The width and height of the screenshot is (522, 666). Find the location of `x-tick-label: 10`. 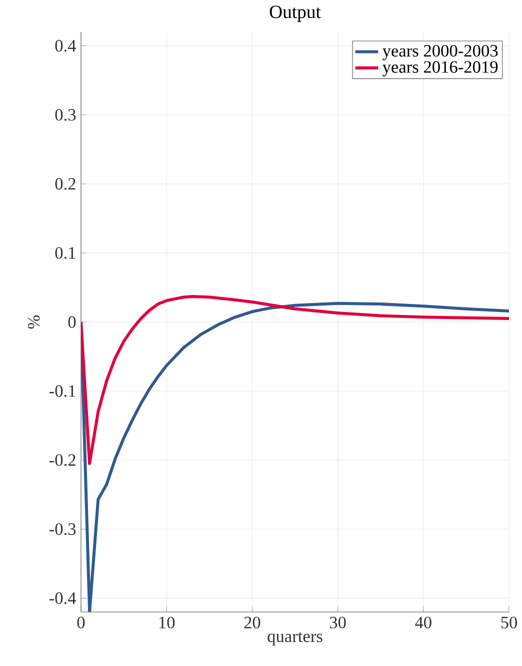

x-tick-label: 10 is located at coordinates (167, 622).